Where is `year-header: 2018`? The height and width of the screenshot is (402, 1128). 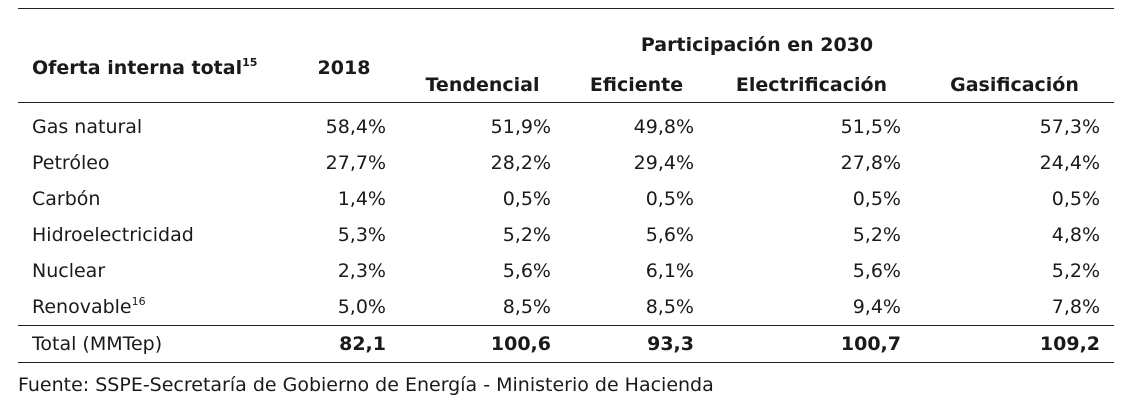
year-header: 2018 is located at coordinates (344, 68).